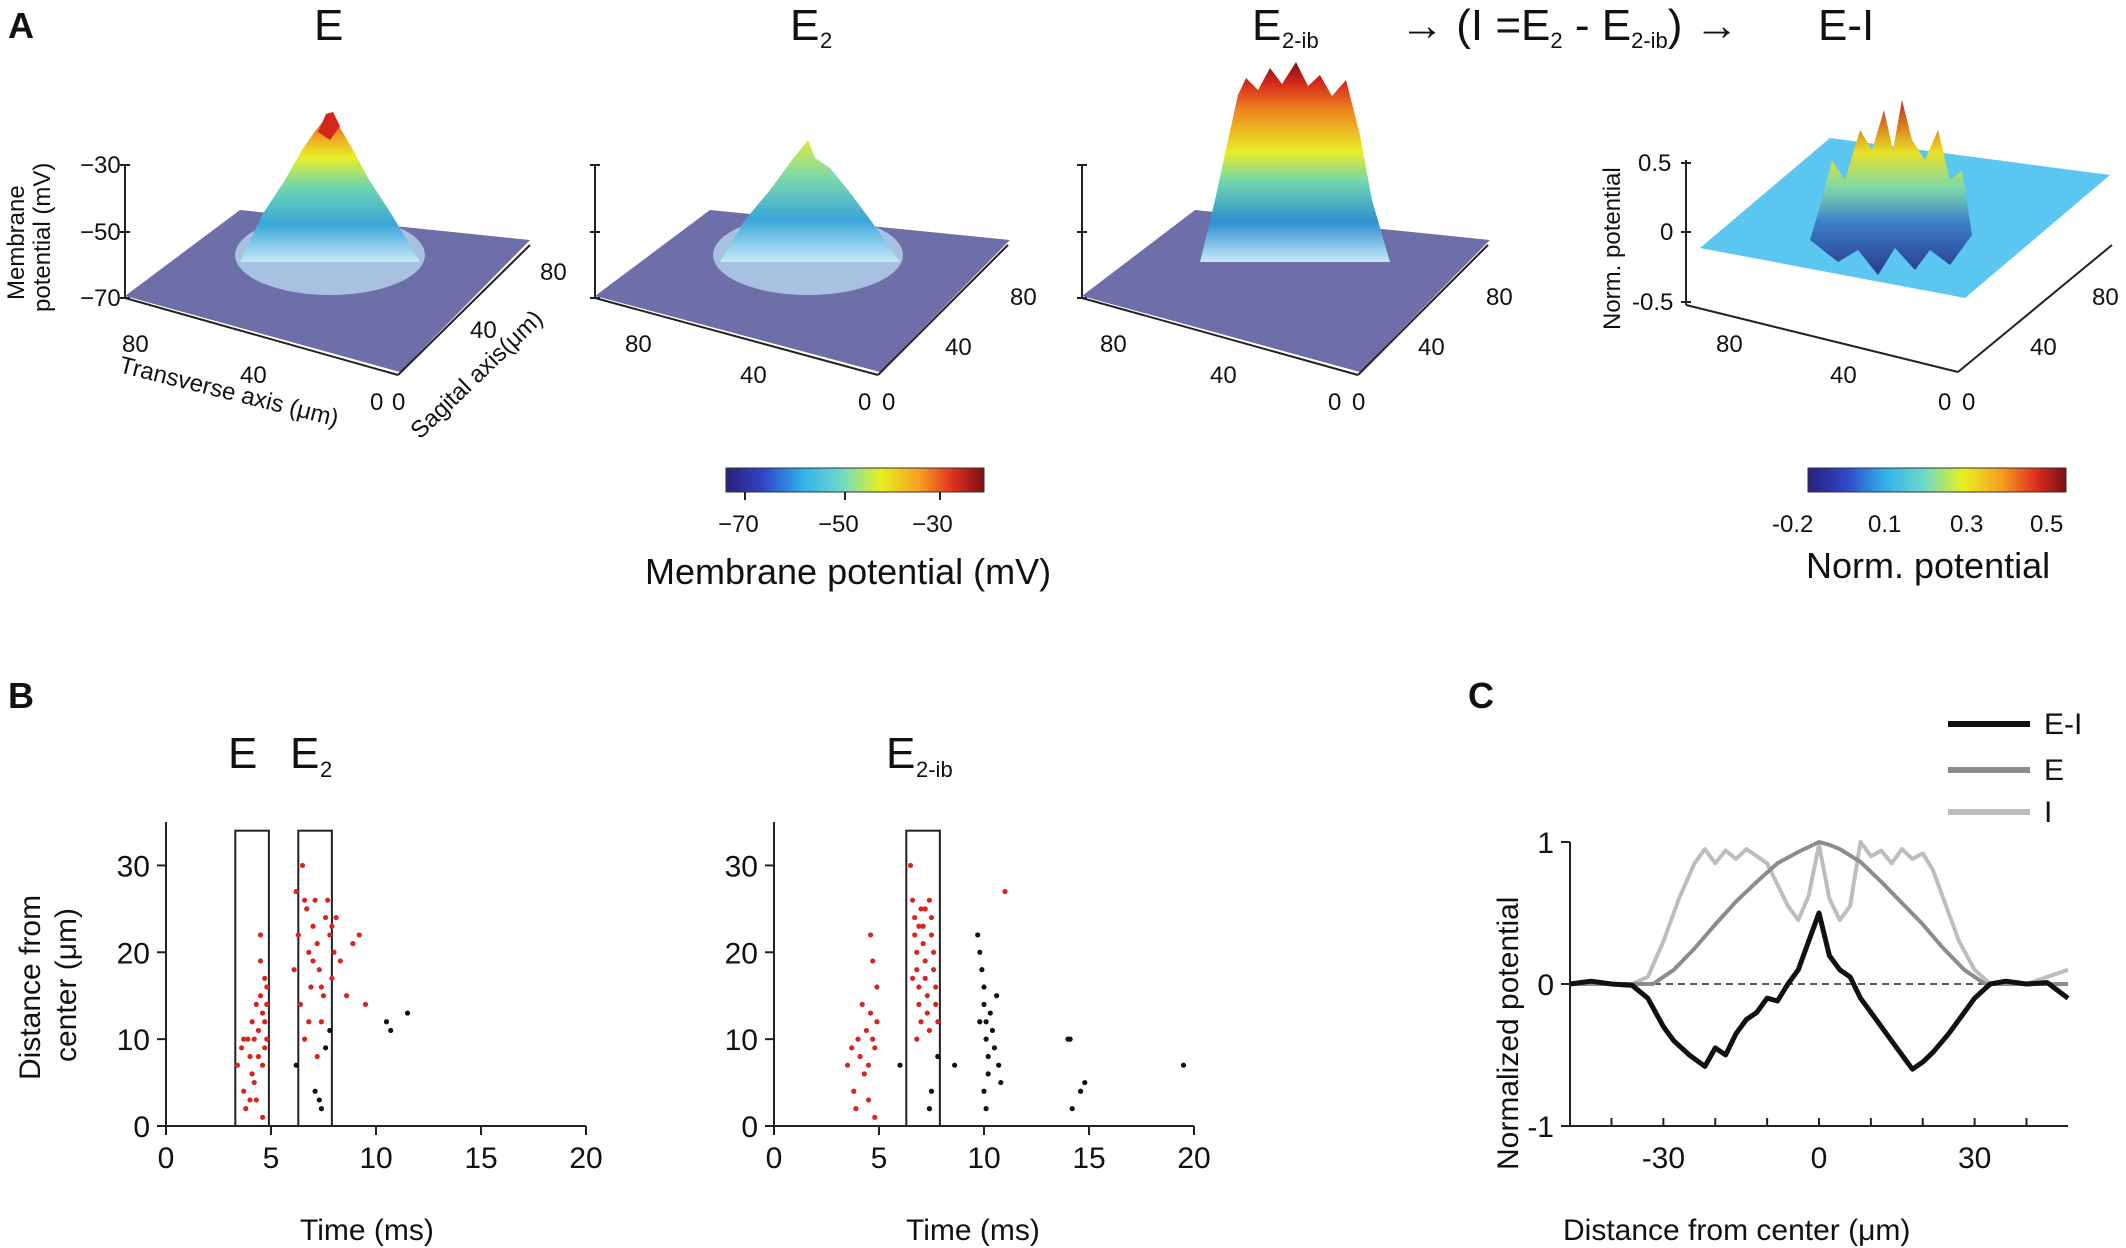 Image resolution: width=2126 pixels, height=1248 pixels. Describe the element at coordinates (1358, 402) in the screenshot. I see `ytick-e2ib-0: 0` at that location.